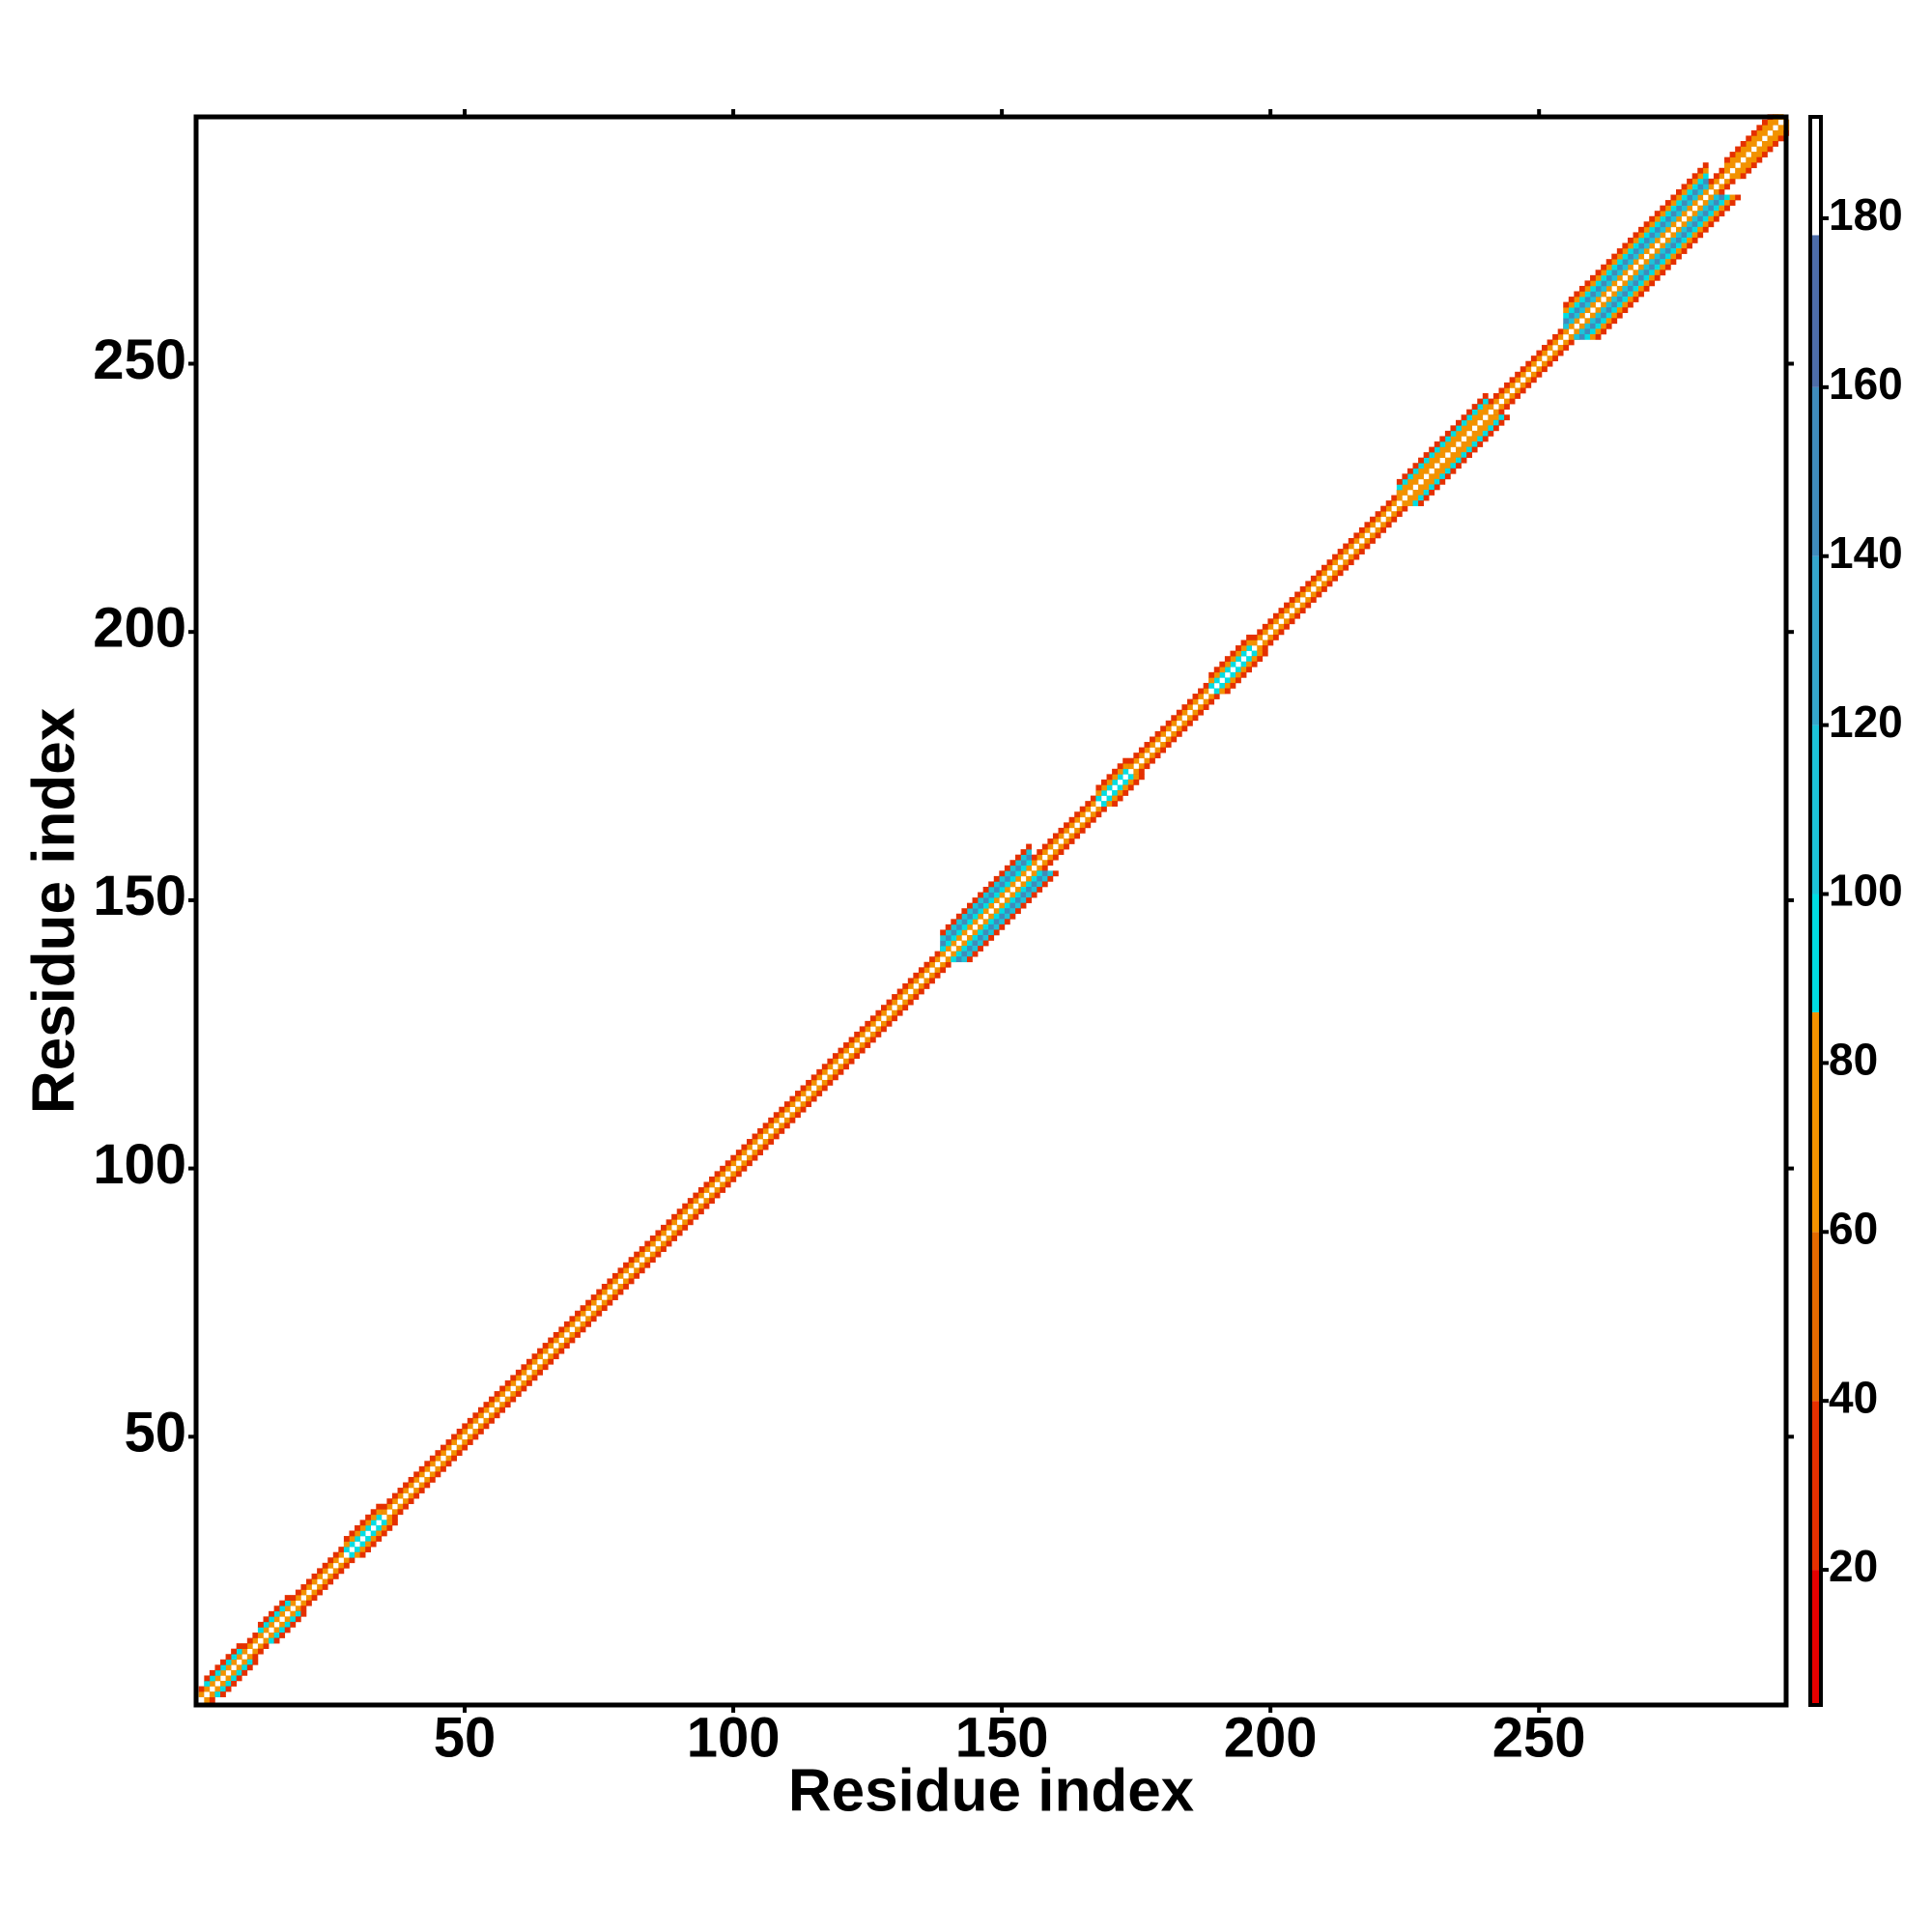 This screenshot has width=1932, height=1932. I want to click on colorbar-tick-label: 120, so click(1866, 721).